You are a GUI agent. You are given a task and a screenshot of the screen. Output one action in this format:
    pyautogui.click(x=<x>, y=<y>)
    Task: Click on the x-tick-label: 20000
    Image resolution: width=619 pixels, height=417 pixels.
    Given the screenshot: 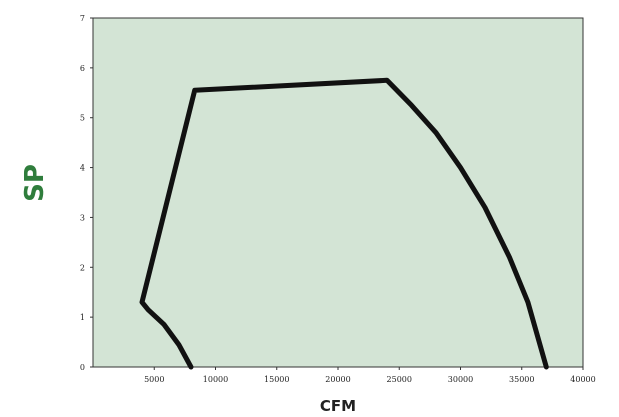 What is the action you would take?
    pyautogui.click(x=337, y=379)
    